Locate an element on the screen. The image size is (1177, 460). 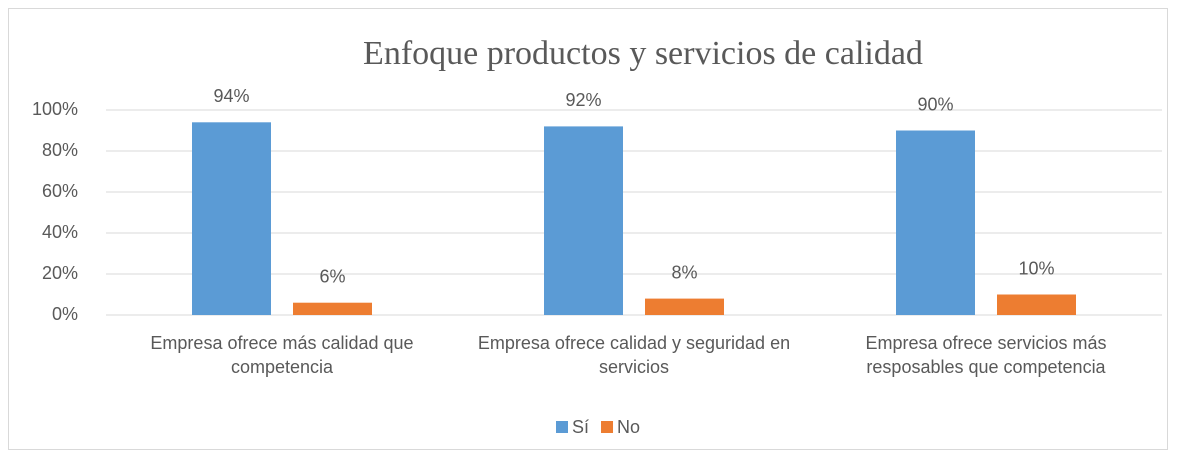
data-label: 90% is located at coordinates (935, 104).